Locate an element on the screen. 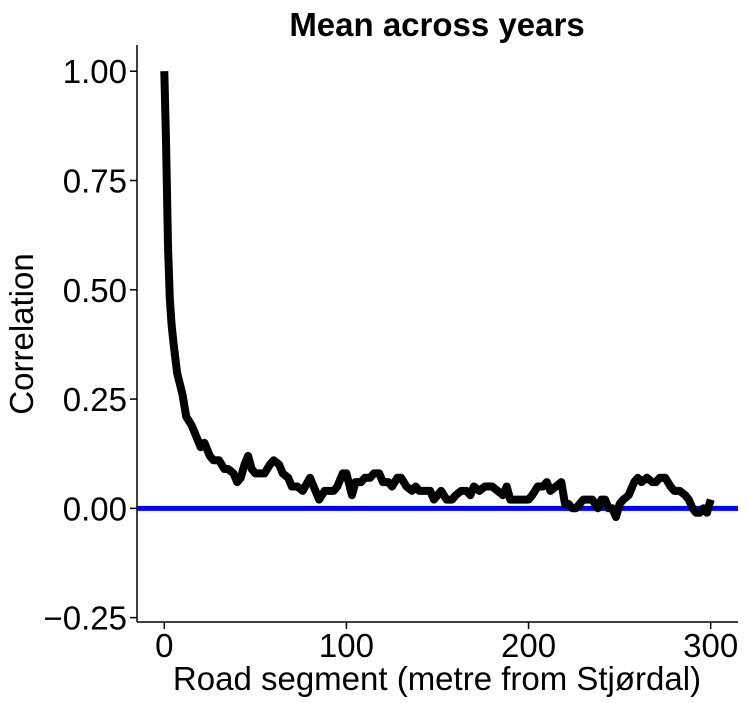 This screenshot has height=703, width=747. y-tick-label: 0.25 is located at coordinates (95, 399).